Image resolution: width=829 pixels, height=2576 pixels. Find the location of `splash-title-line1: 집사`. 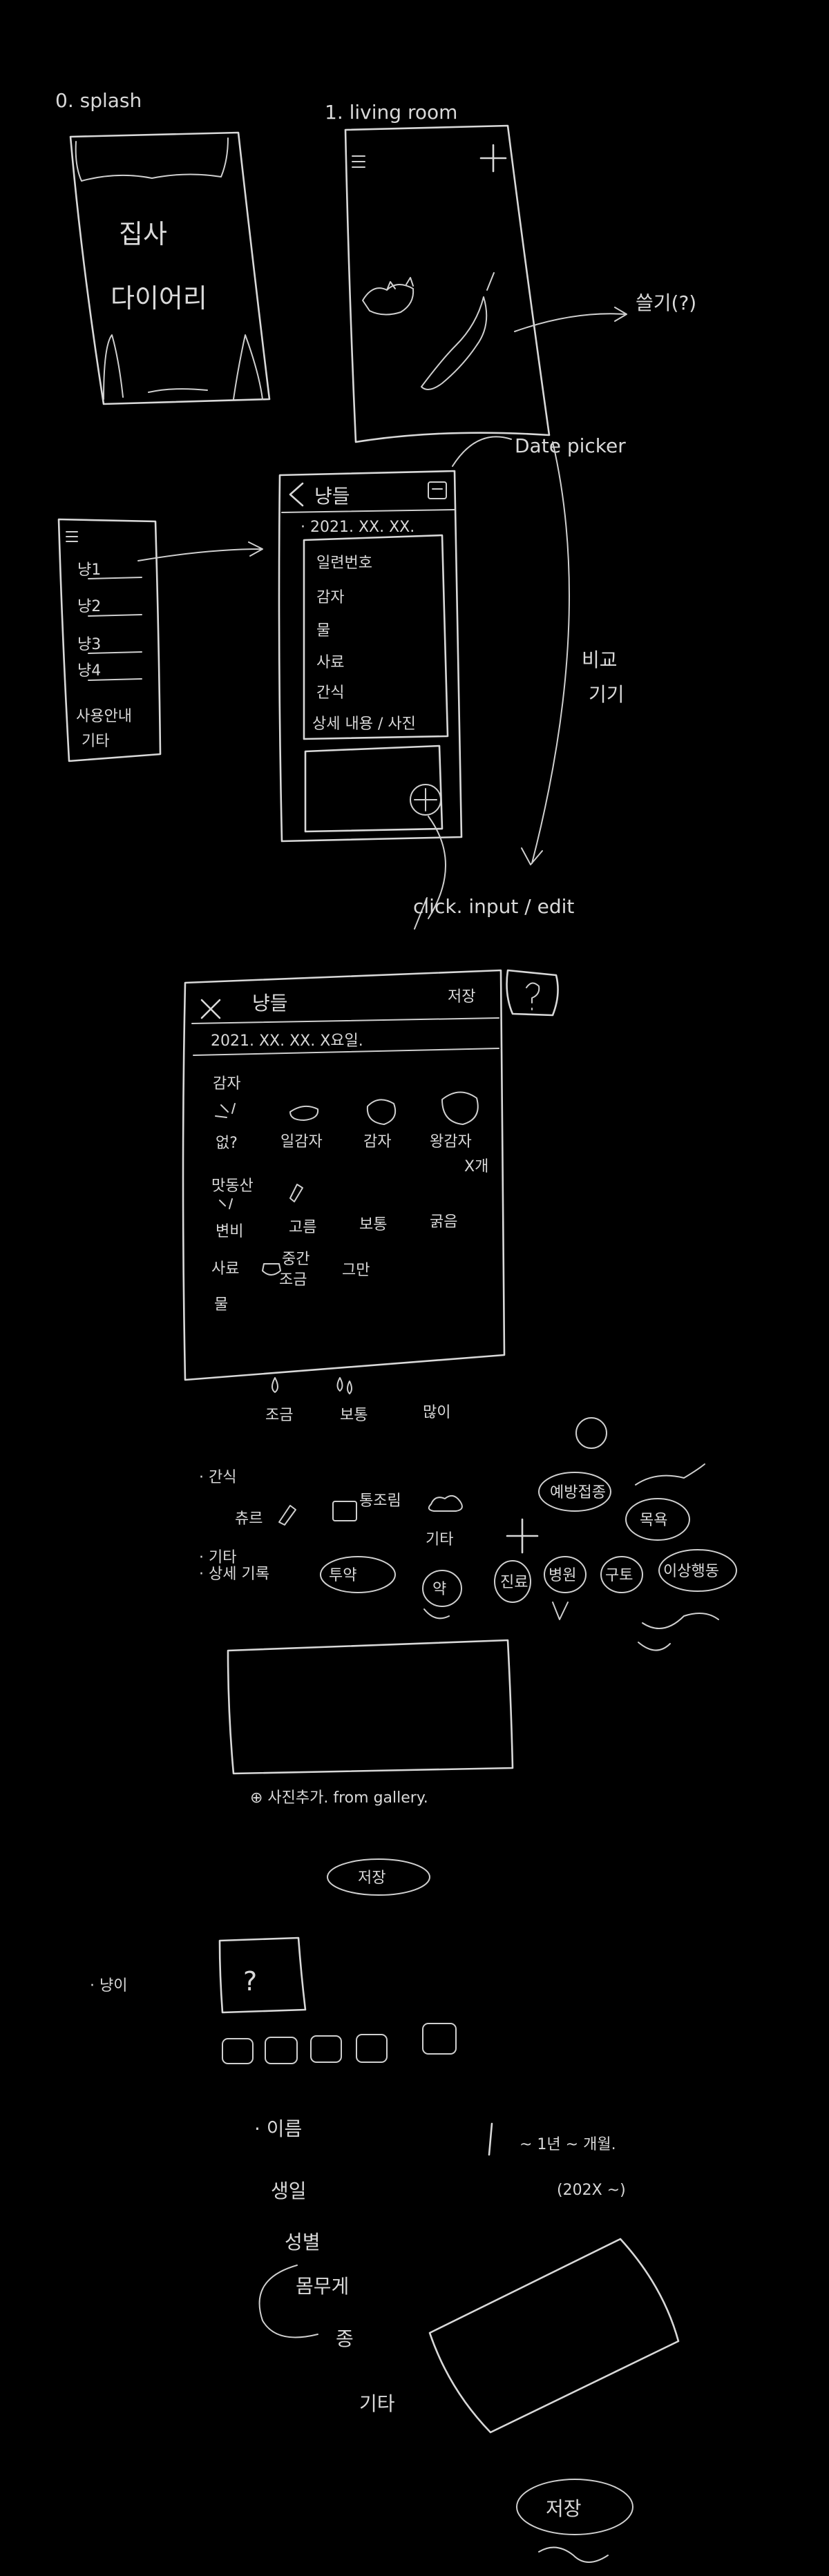

splash-title-line1: 집사 is located at coordinates (143, 234).